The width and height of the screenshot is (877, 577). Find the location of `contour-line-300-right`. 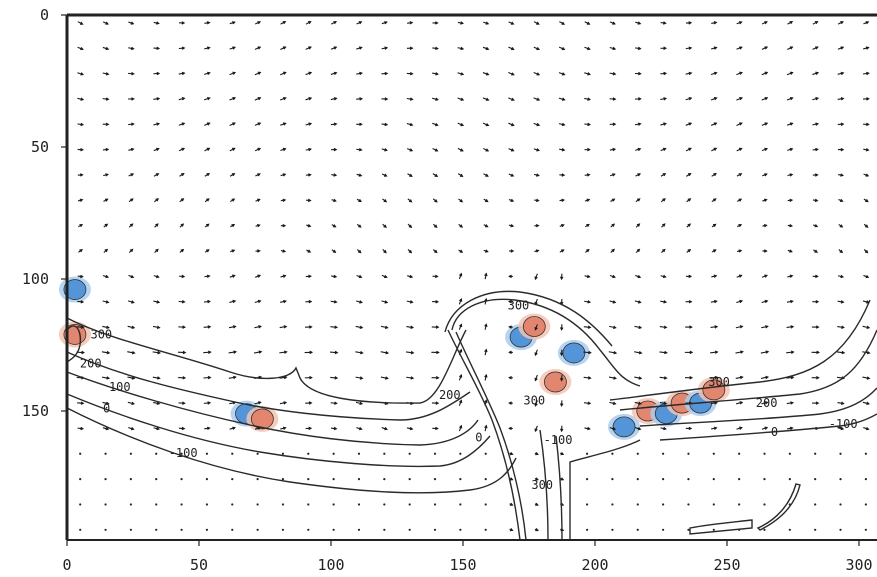

contour-line-300-right is located at coordinates (740, 350).